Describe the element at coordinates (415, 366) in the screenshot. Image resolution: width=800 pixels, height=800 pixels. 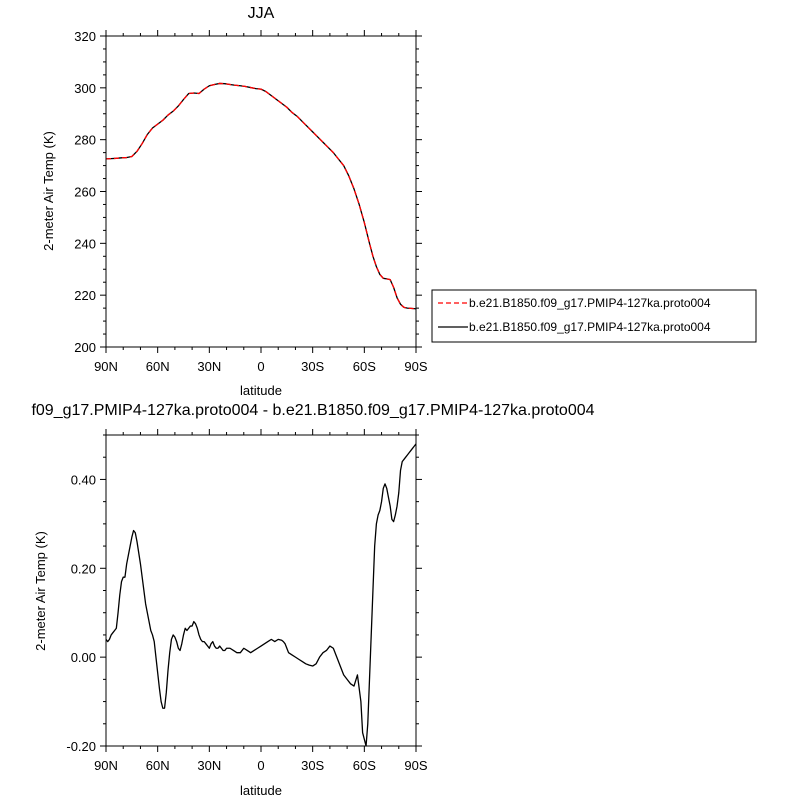
I see `top-x-tick-label: 90S` at that location.